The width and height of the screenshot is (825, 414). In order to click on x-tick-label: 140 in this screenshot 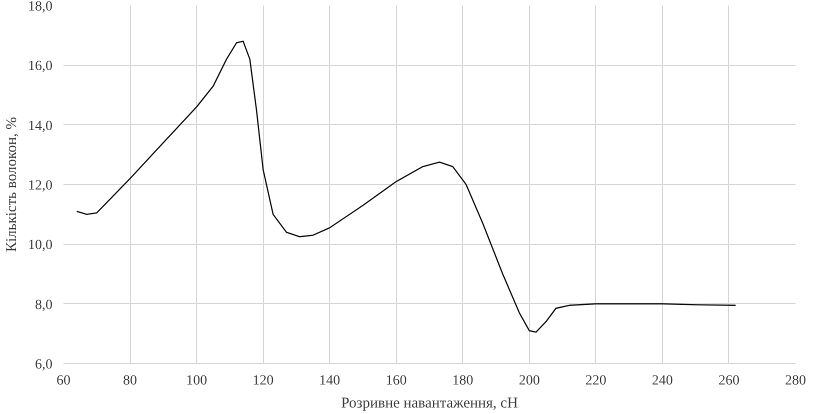, I will do `click(329, 381)`.